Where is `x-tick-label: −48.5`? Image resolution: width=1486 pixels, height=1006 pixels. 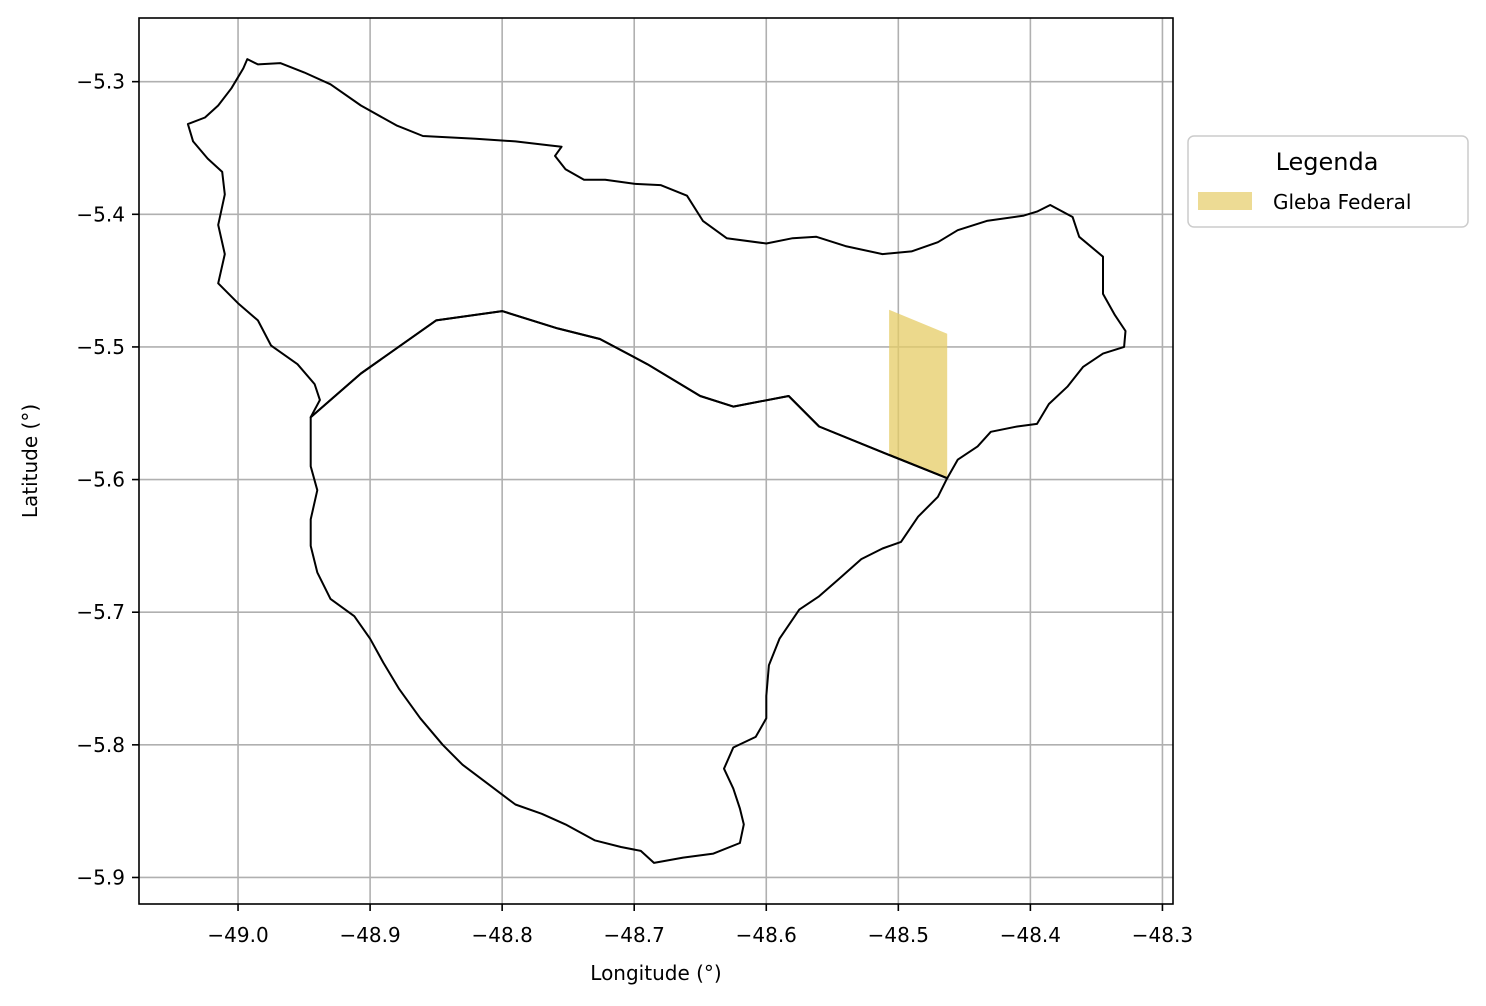
x-tick-label: −48.5 is located at coordinates (898, 935).